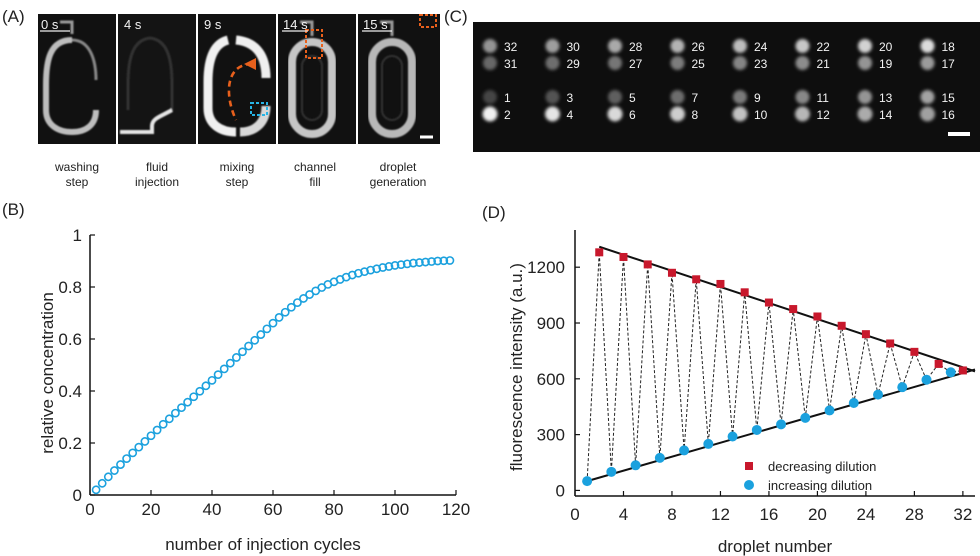 The height and width of the screenshot is (556, 980). Describe the element at coordinates (761, 115) in the screenshot. I see `droplet-number: 10` at that location.